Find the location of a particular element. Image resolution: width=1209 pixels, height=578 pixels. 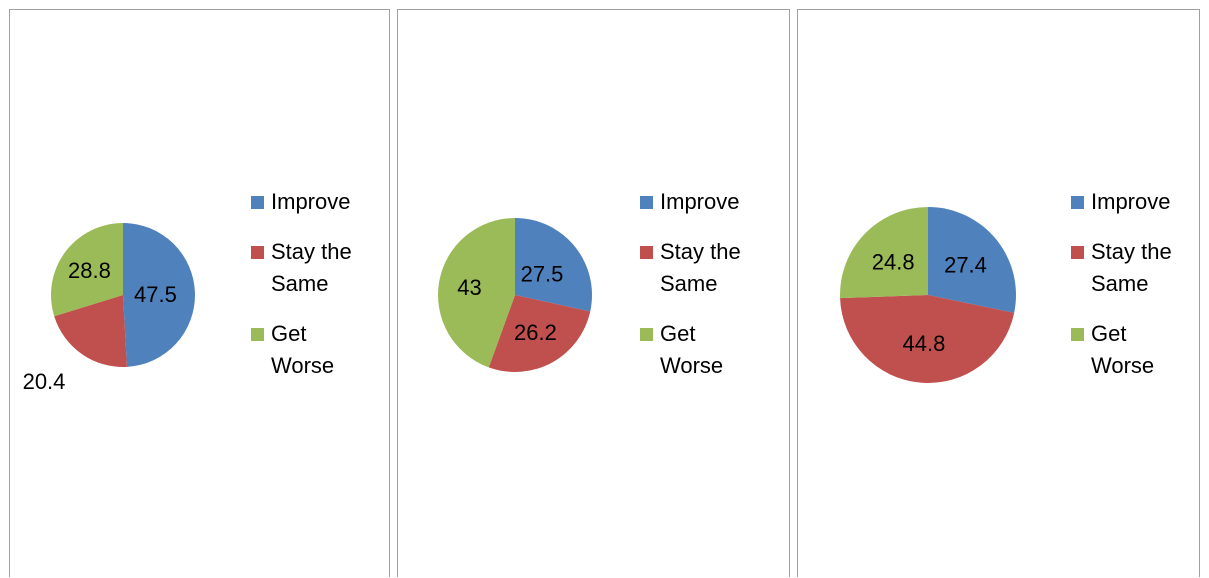

data-label-improve: 27.5 is located at coordinates (542, 273).